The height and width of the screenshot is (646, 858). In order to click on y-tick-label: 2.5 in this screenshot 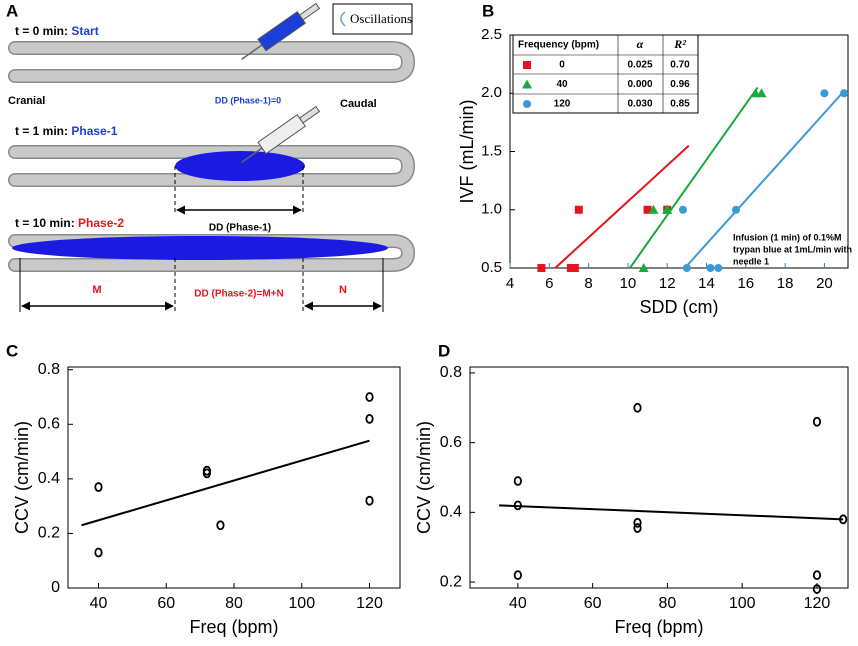, I will do `click(491, 34)`.